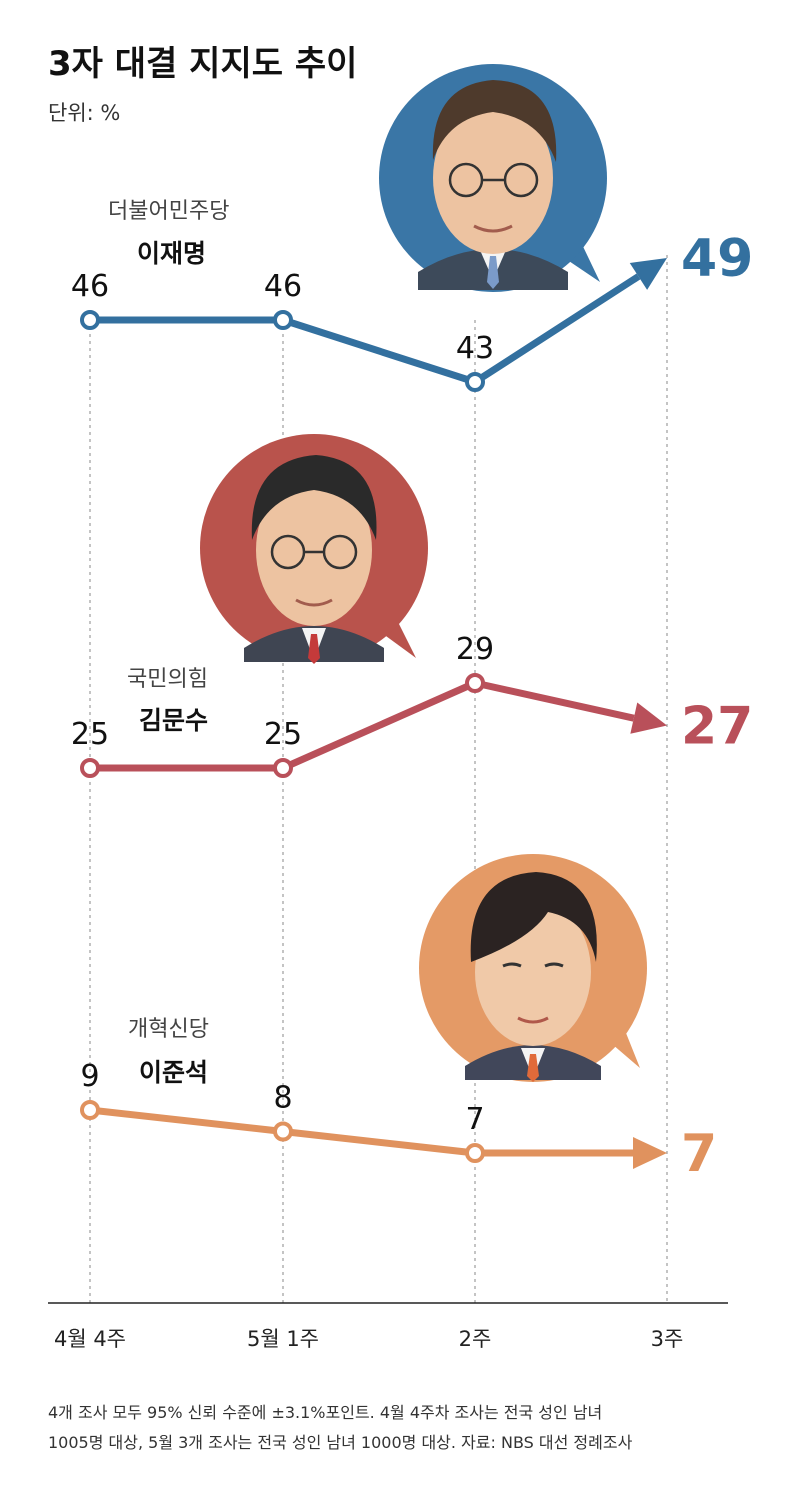 This screenshot has height=1486, width=800. Describe the element at coordinates (475, 1339) in the screenshot. I see `x-tick-label: 2주` at that location.